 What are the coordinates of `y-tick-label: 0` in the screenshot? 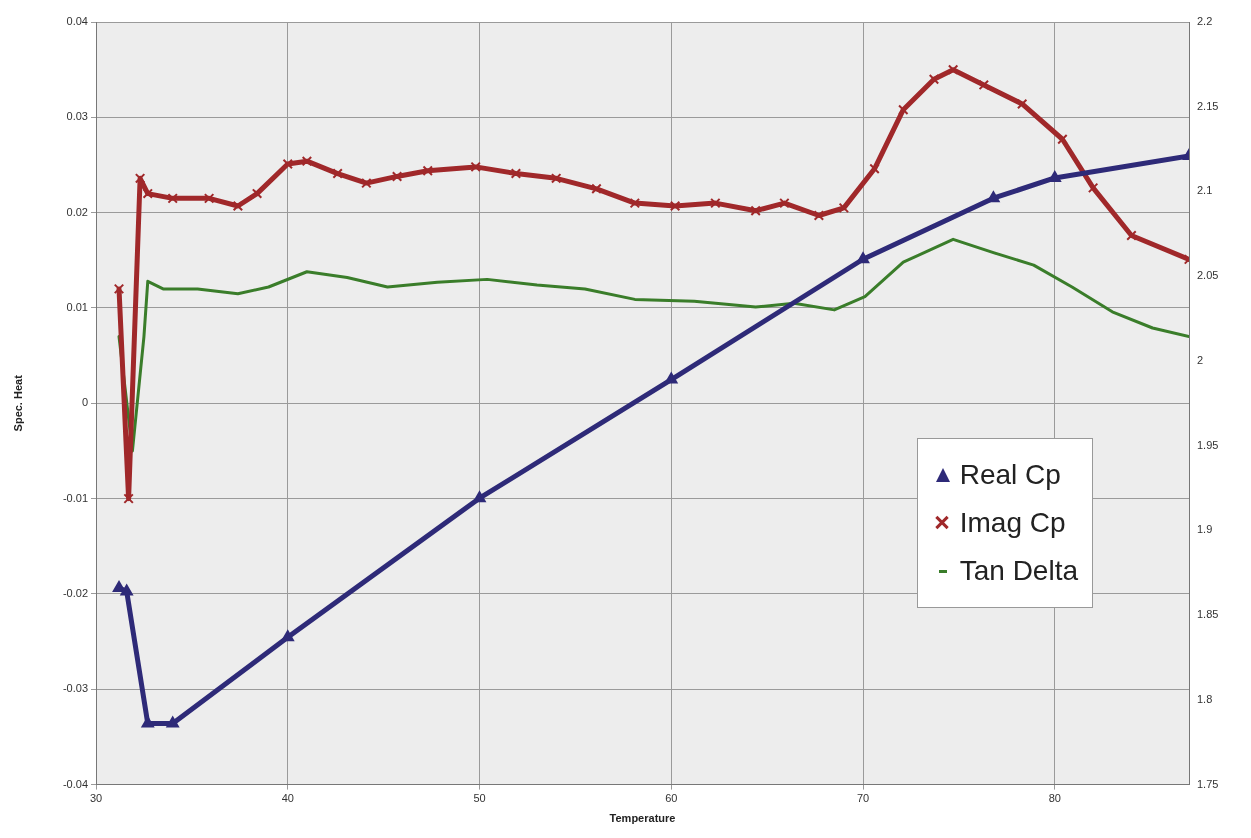 It's located at (84, 402).